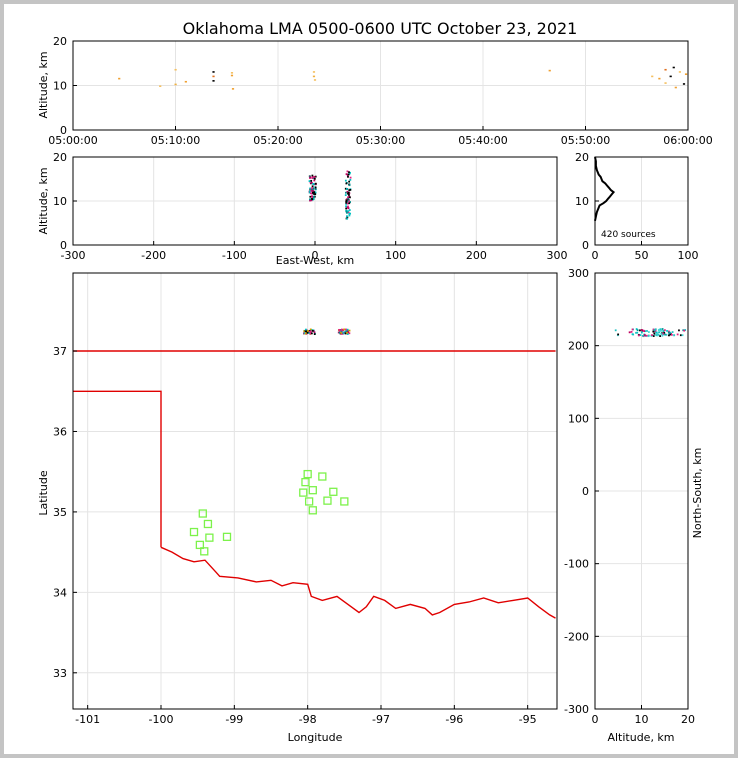 Image resolution: width=738 pixels, height=758 pixels. Describe the element at coordinates (585, 491) in the screenshot. I see `ns-y-tick-label: 0` at that location.